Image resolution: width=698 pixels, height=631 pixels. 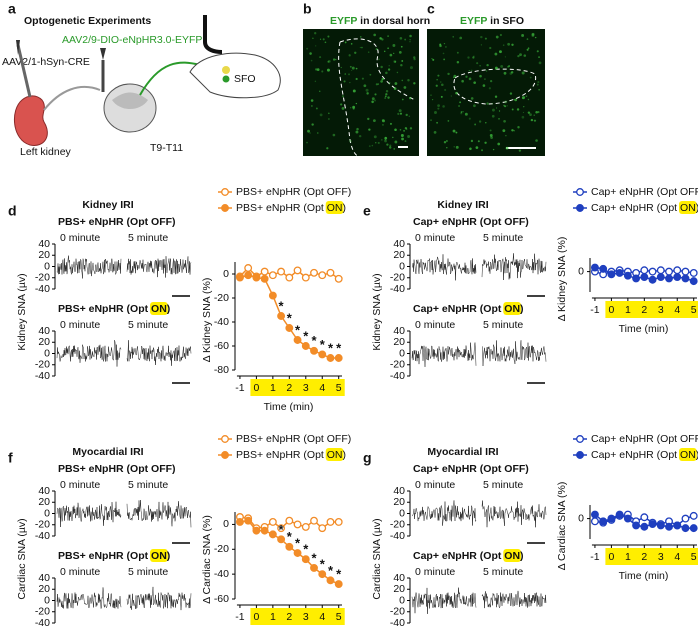 I want to click on x-tick-label: -1, so click(x=239, y=388).